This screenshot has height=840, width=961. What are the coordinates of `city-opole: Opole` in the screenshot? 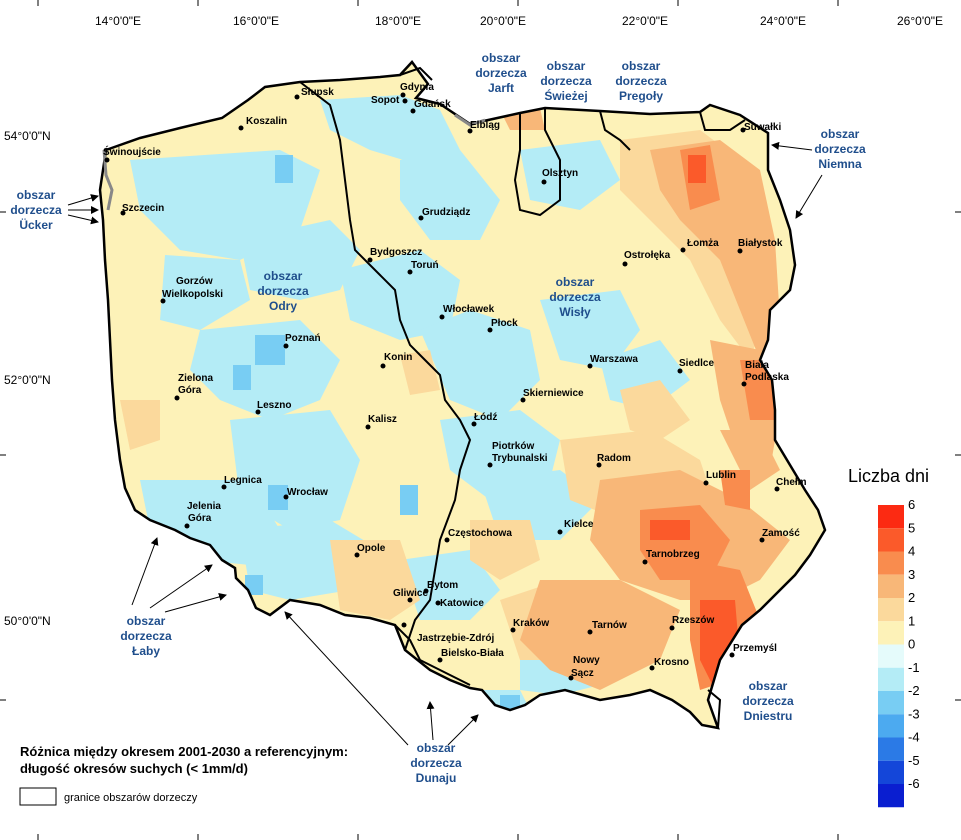 It's located at (370, 550).